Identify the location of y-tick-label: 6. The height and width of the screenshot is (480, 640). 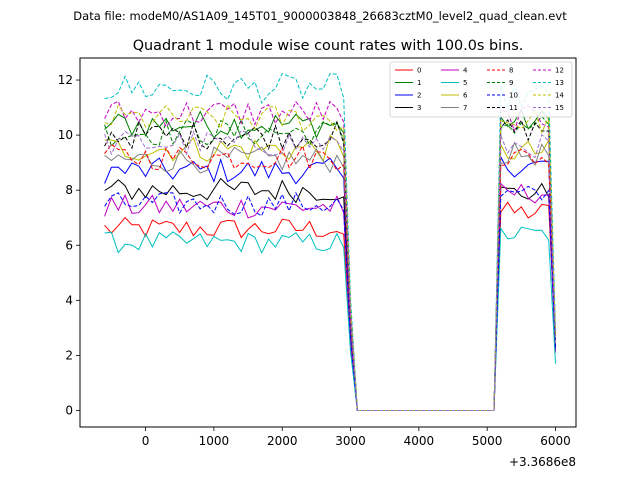
(69, 245).